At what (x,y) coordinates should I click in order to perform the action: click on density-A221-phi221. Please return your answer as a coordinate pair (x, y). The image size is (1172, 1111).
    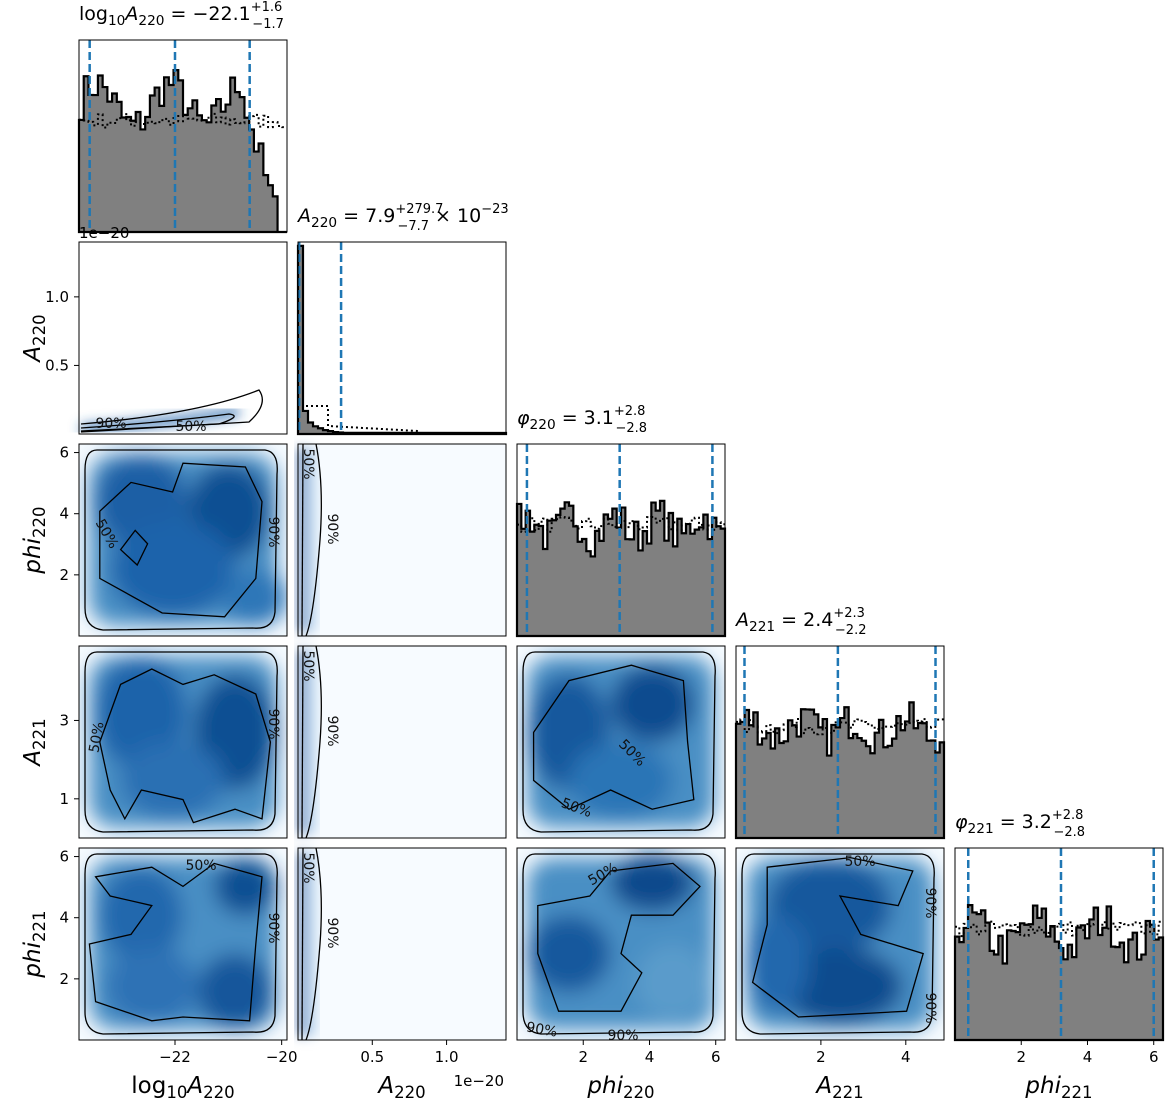
    Looking at the image, I should click on (840, 944).